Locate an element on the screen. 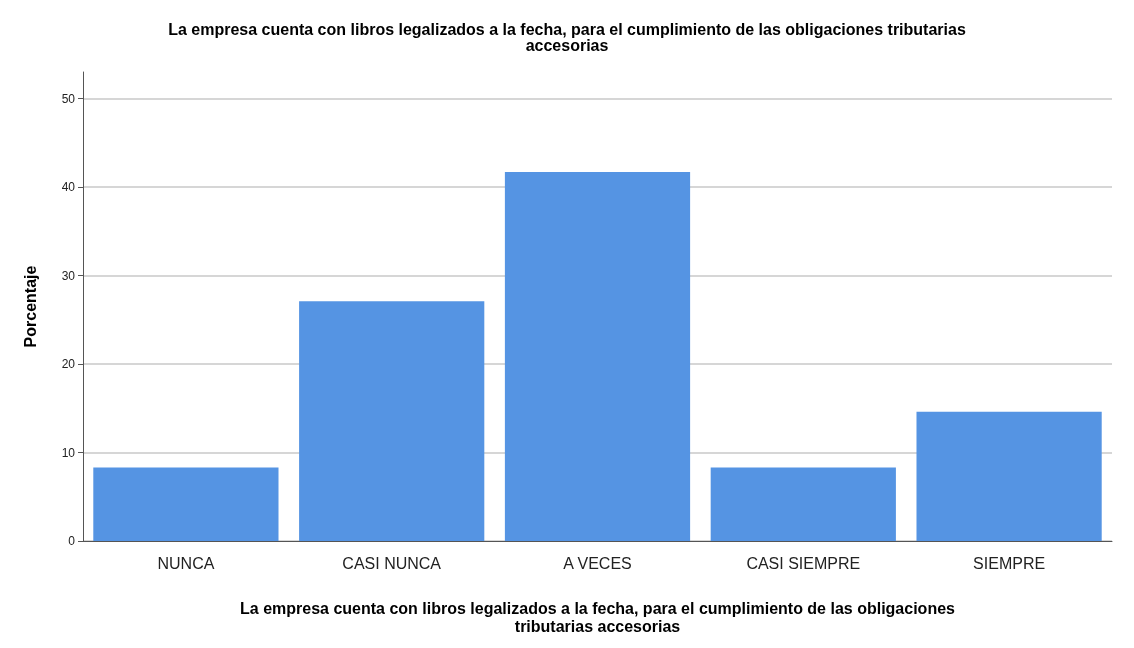 The width and height of the screenshot is (1134, 648). y-tick-label: 50 is located at coordinates (68, 98).